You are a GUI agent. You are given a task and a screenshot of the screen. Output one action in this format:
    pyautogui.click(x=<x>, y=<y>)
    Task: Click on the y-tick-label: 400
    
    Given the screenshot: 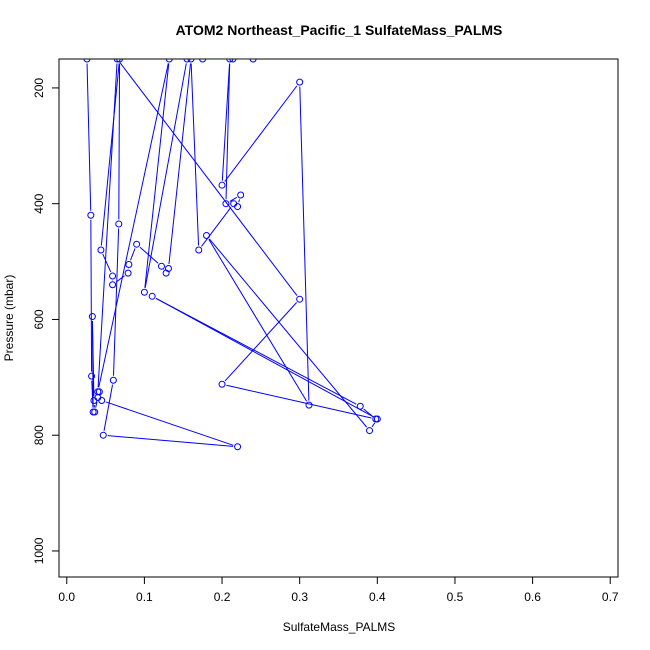 What is the action you would take?
    pyautogui.click(x=39, y=203)
    